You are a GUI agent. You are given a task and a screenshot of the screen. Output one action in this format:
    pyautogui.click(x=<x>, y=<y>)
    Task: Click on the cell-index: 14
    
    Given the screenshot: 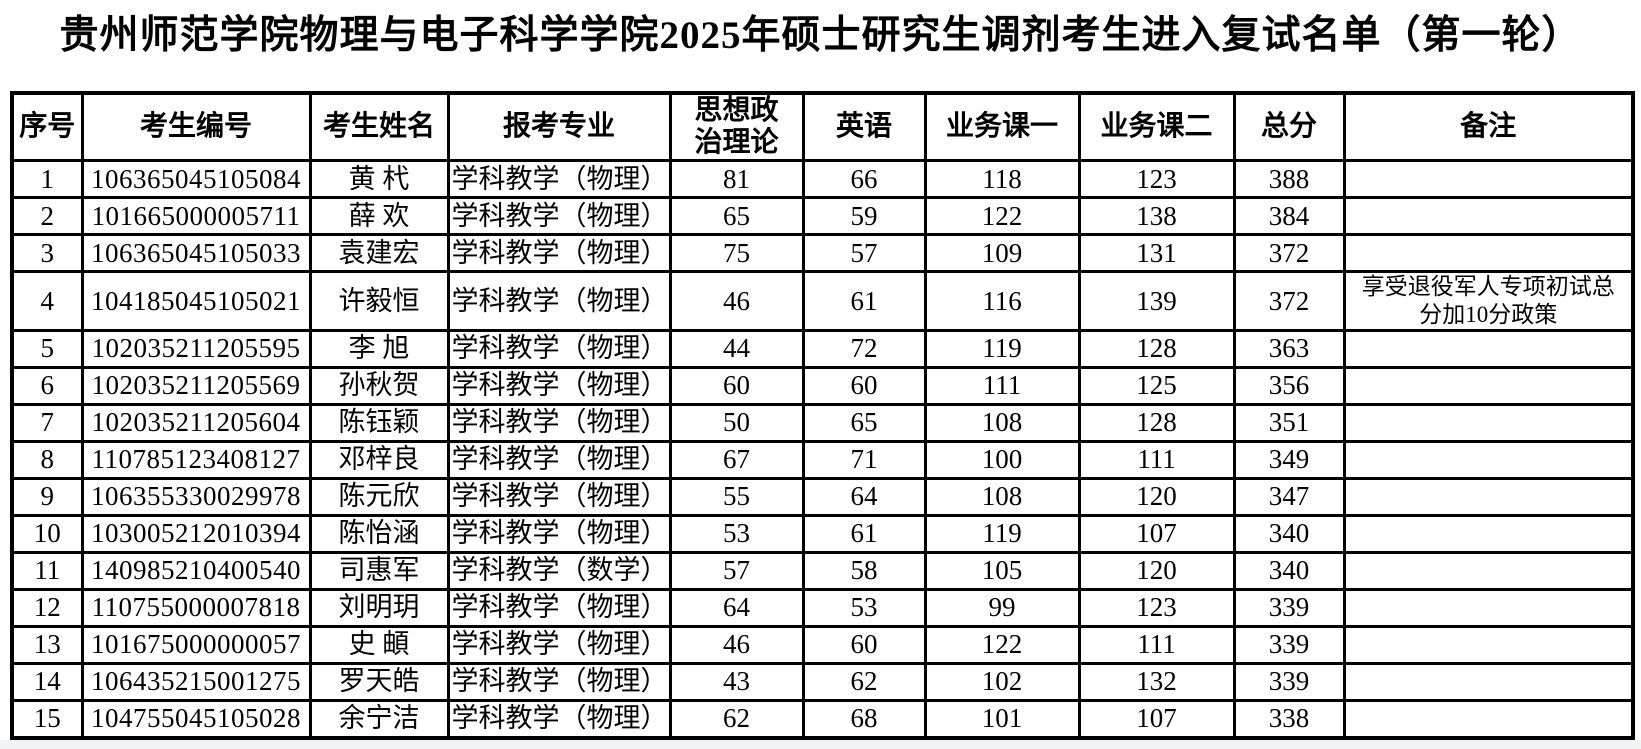 What is the action you would take?
    pyautogui.click(x=47, y=681)
    